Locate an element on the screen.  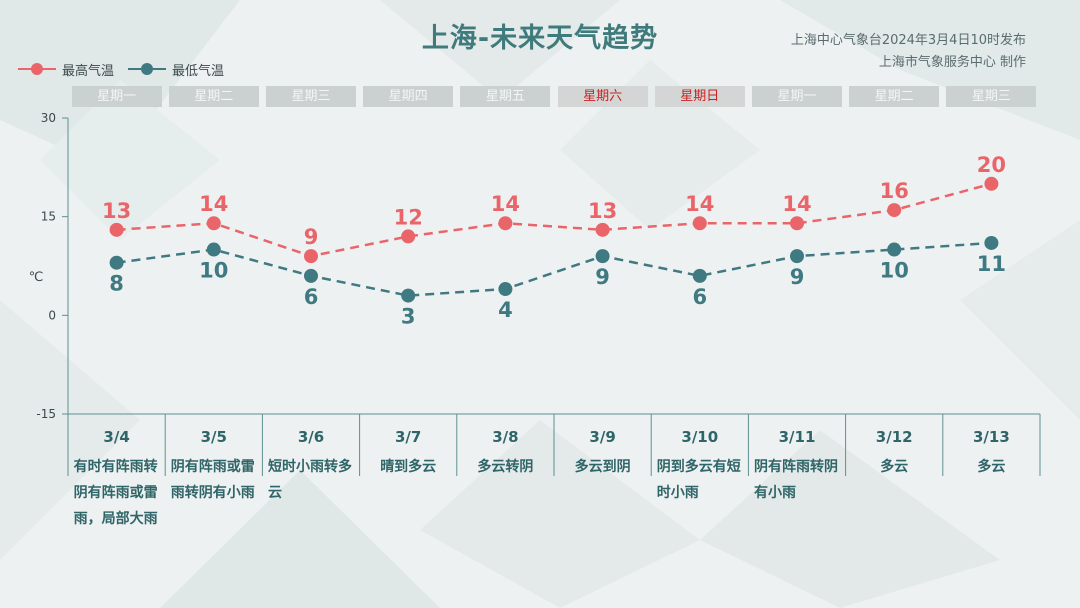
legend-high-marker-icon is located at coordinates (37, 69).